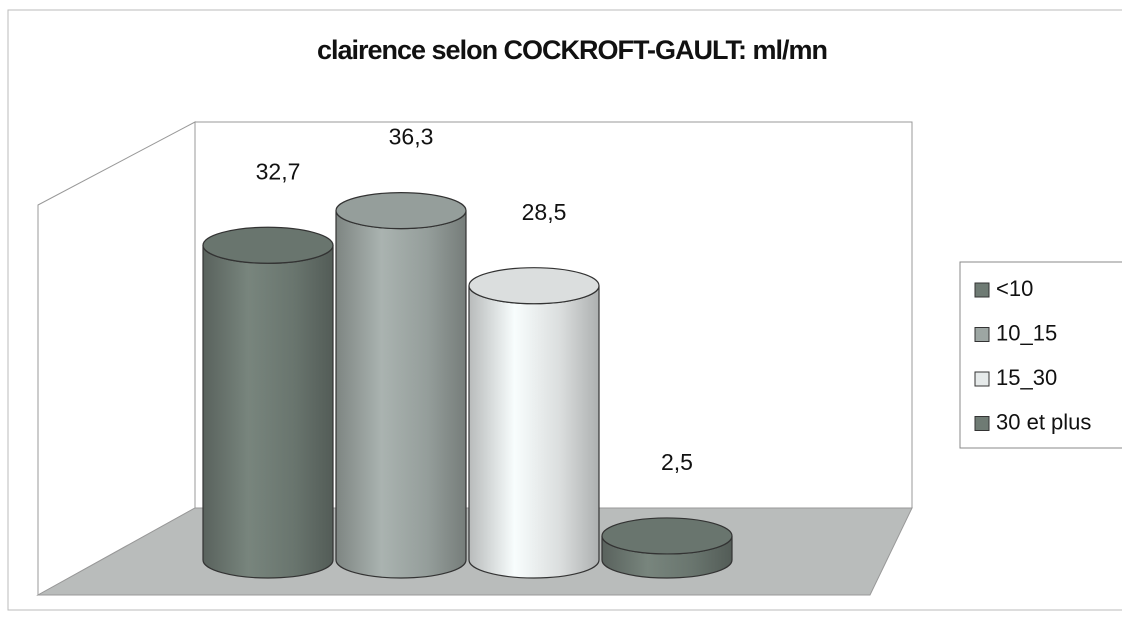 This screenshot has height=618, width=1122. Describe the element at coordinates (1026, 332) in the screenshot. I see `legend-label: 10_15` at that location.